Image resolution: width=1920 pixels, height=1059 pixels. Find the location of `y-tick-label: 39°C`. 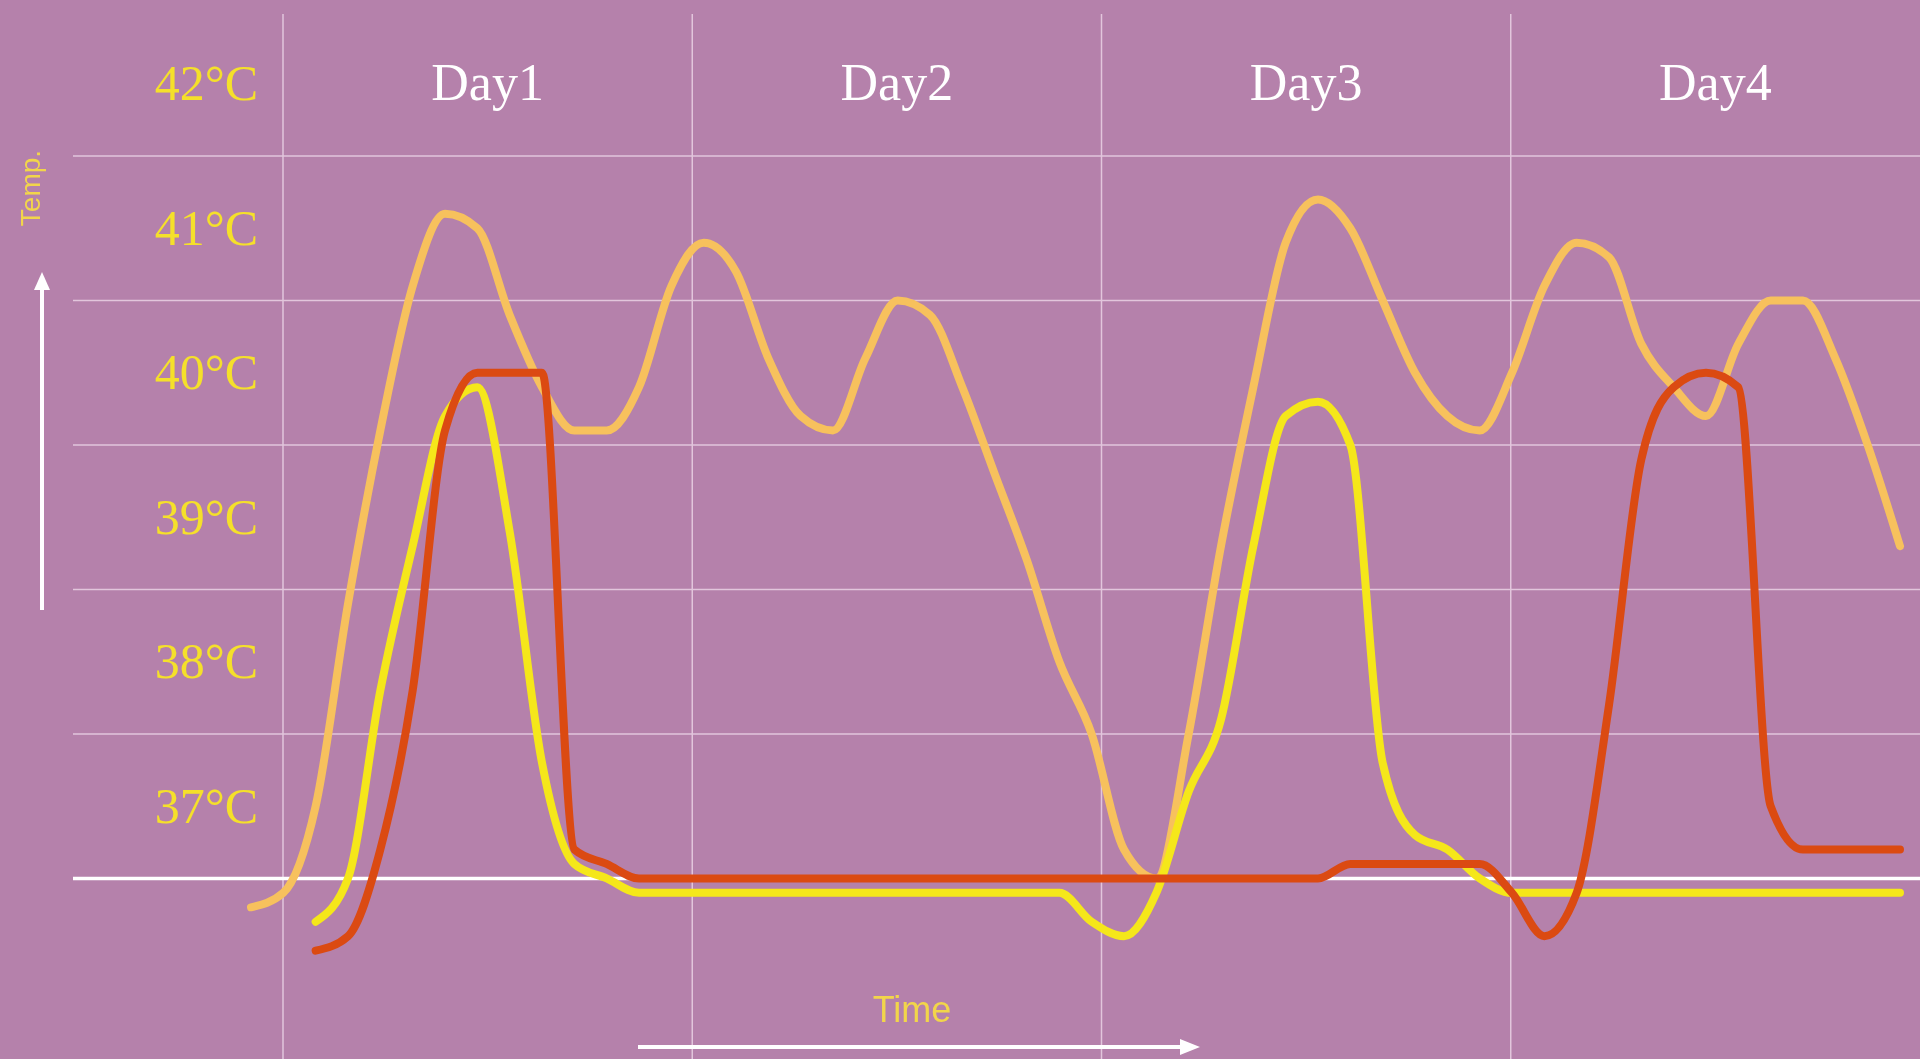

y-tick-label: 39°C is located at coordinates (206, 516).